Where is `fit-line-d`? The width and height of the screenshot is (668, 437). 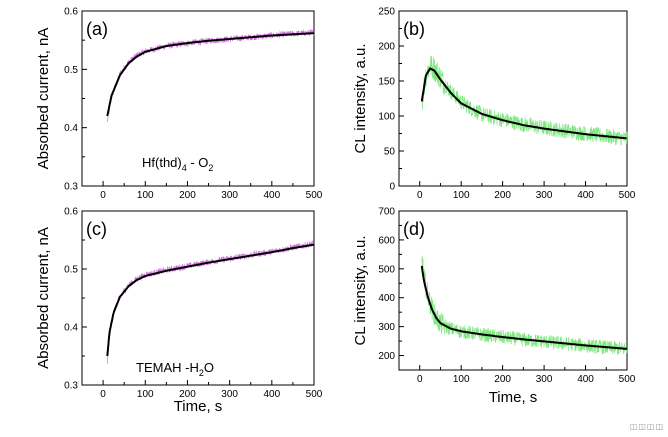
fit-line-d is located at coordinates (523, 307).